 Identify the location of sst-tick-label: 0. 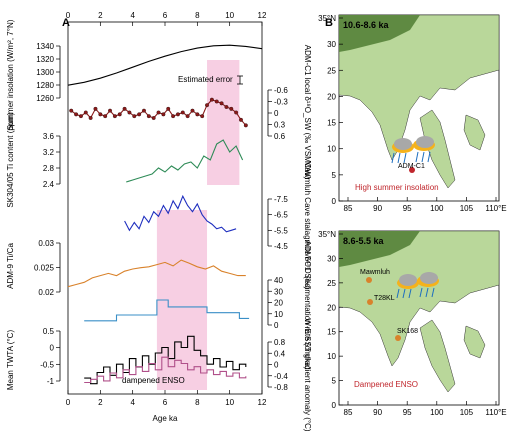
(276, 365).